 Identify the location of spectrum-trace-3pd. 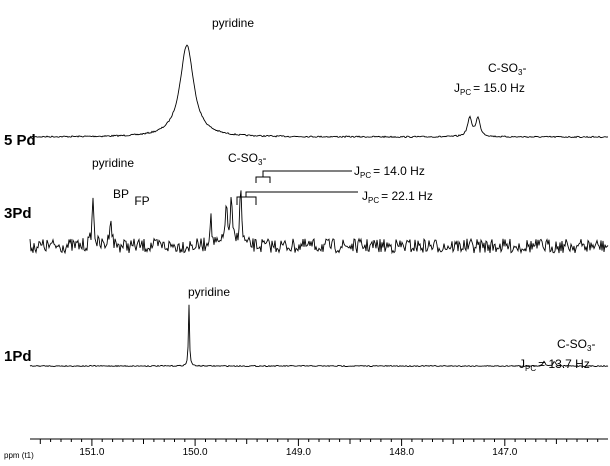
(319, 222).